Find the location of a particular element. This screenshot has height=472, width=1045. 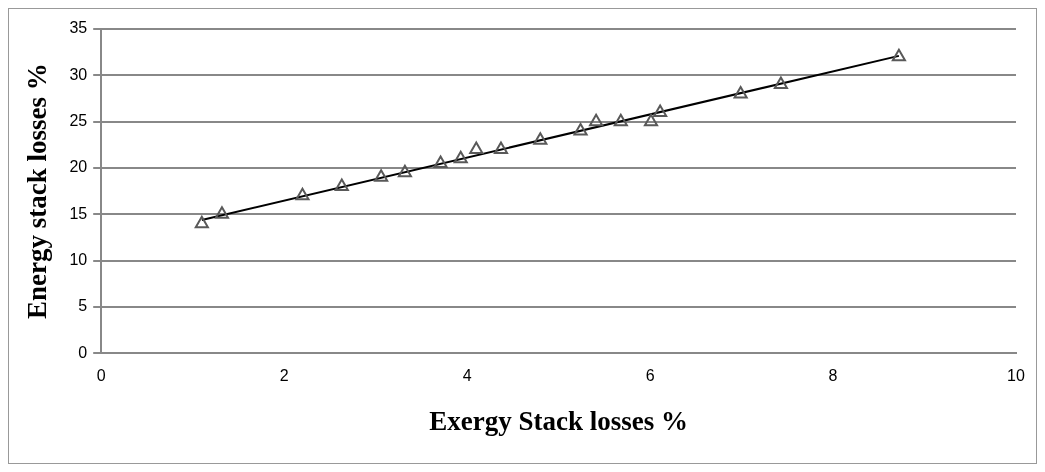

x-axis-title: Exergy Stack losses % is located at coordinates (558, 420).